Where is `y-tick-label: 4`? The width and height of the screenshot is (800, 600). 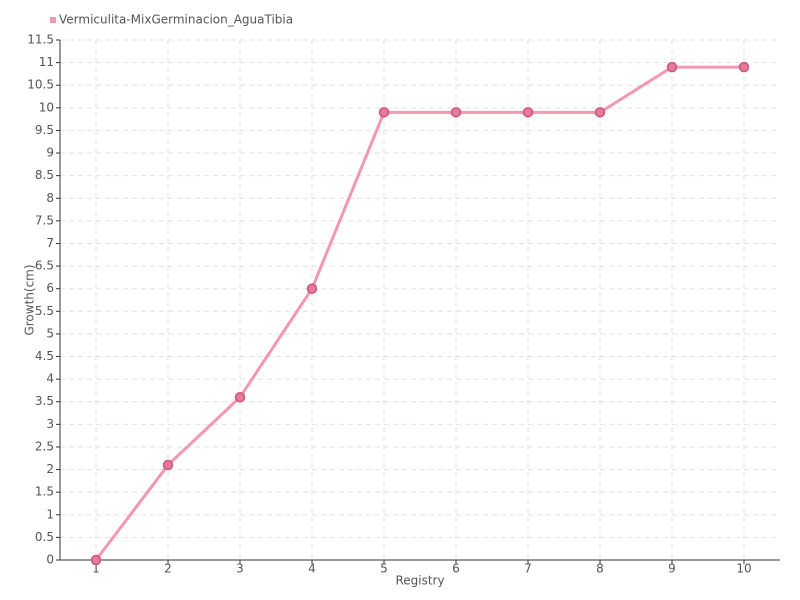 y-tick-label: 4 is located at coordinates (50, 379).